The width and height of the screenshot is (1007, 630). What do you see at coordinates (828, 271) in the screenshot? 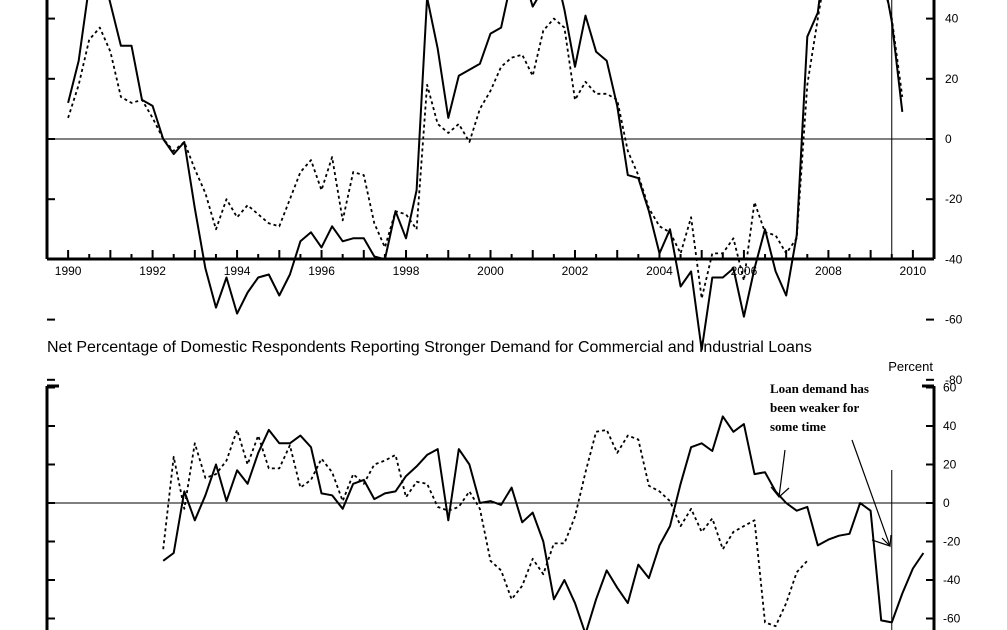
I see `x-tick-label: 2008` at bounding box center [828, 271].